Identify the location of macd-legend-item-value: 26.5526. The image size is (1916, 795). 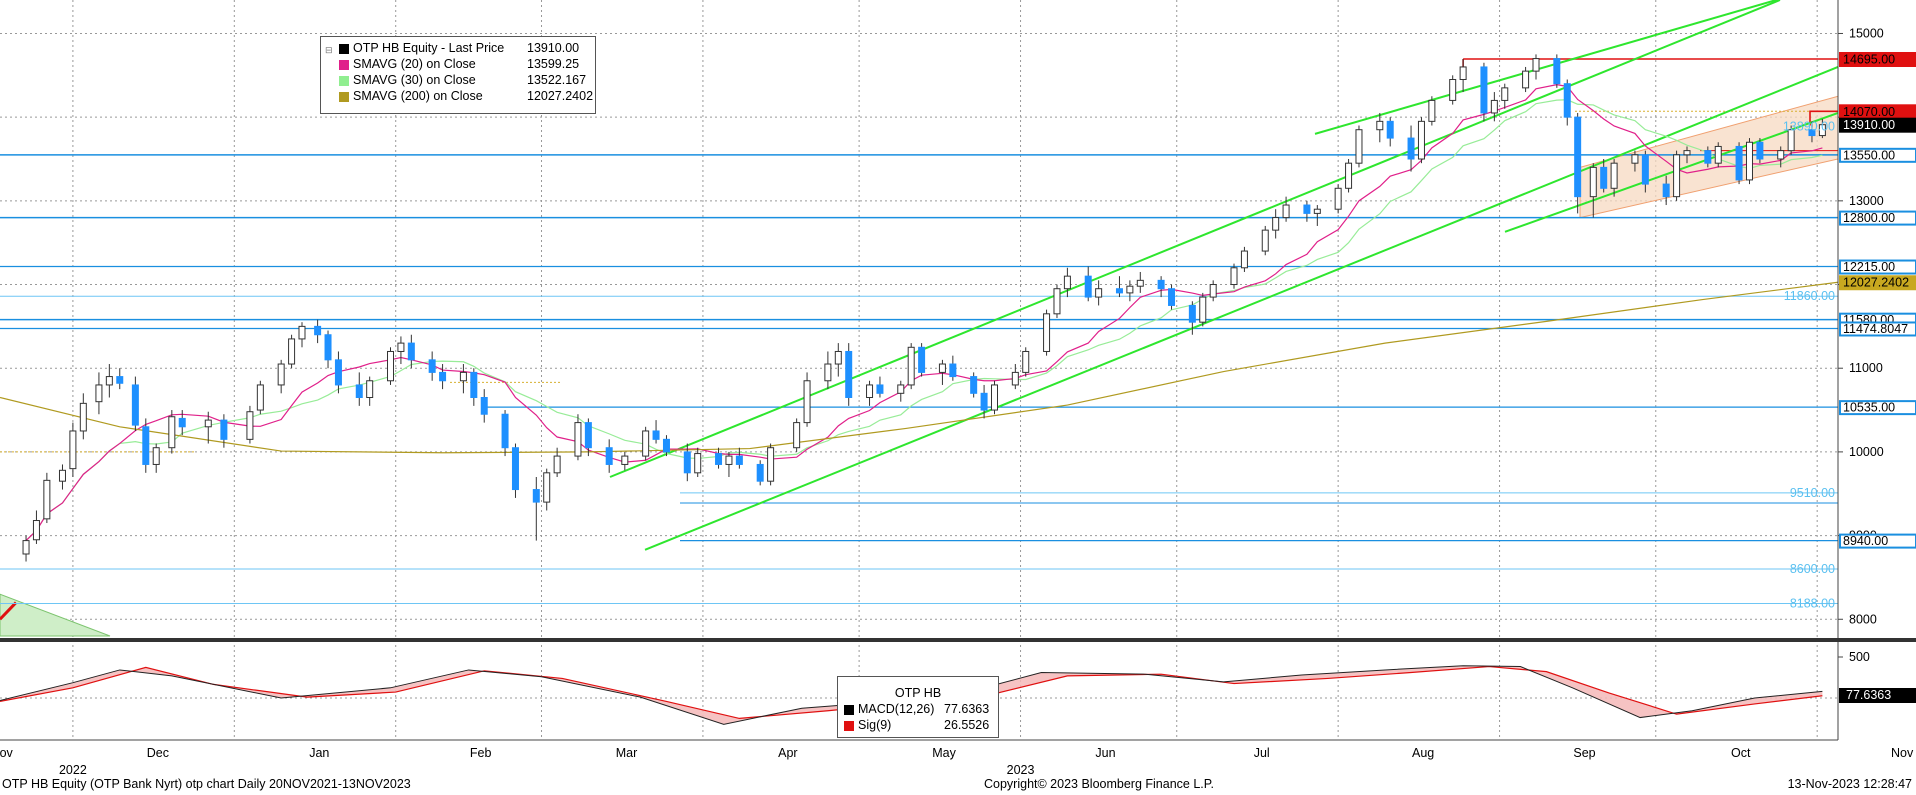
(967, 725).